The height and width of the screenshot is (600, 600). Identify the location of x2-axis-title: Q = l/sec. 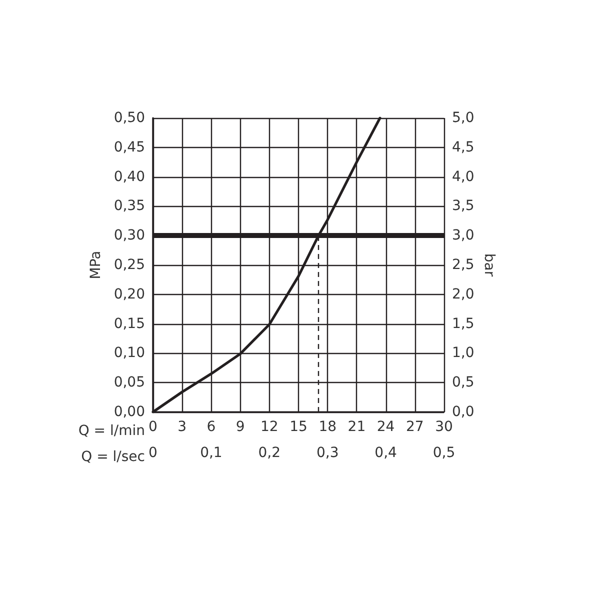
(113, 457).